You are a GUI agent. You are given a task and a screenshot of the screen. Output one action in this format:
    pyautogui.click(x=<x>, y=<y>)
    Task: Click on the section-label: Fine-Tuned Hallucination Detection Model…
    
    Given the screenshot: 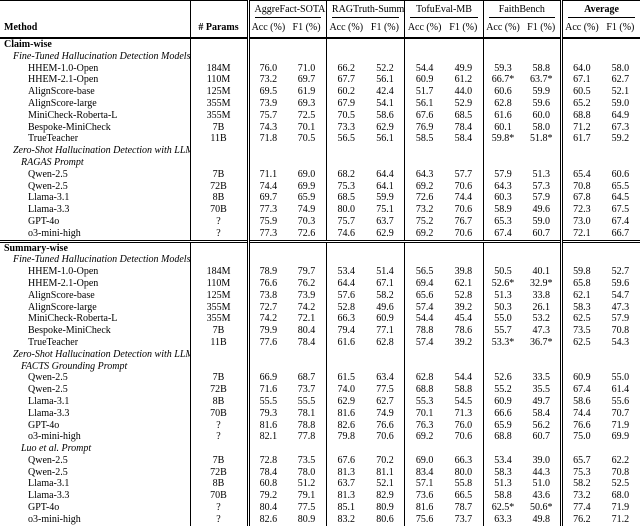 What is the action you would take?
    pyautogui.click(x=102, y=260)
    